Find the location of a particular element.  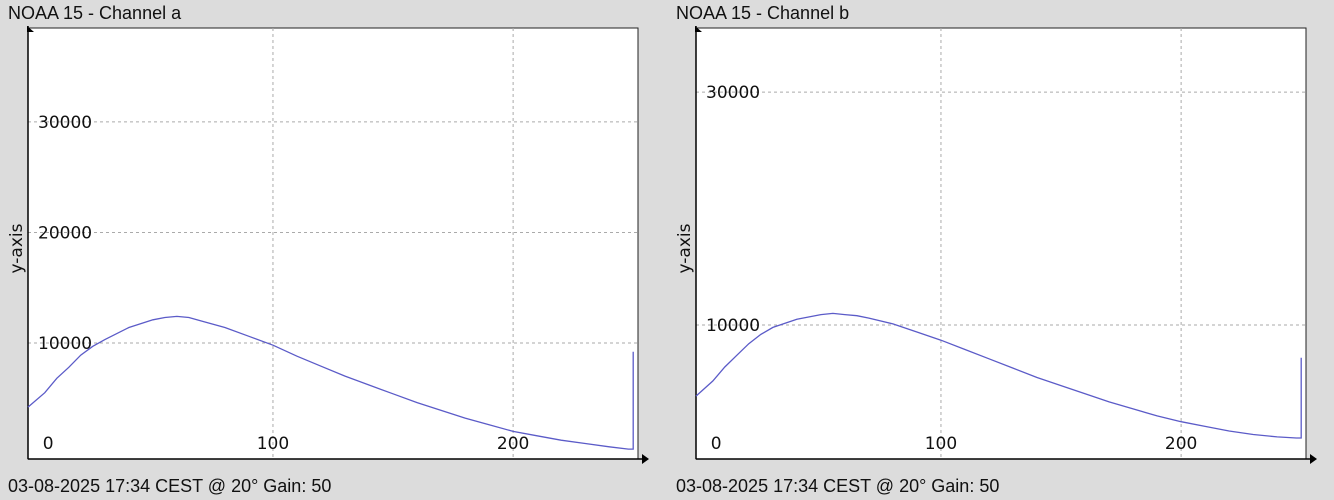

chart-title: NOAA 15 - Channel a is located at coordinates (95, 13).